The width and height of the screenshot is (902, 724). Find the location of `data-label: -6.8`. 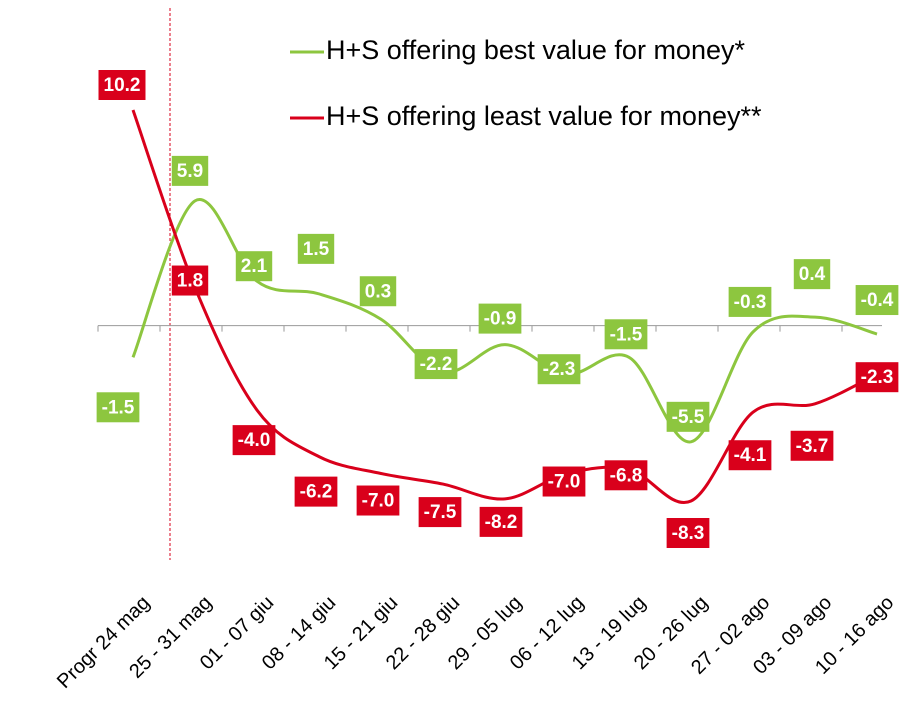

data-label: -6.8 is located at coordinates (626, 475).